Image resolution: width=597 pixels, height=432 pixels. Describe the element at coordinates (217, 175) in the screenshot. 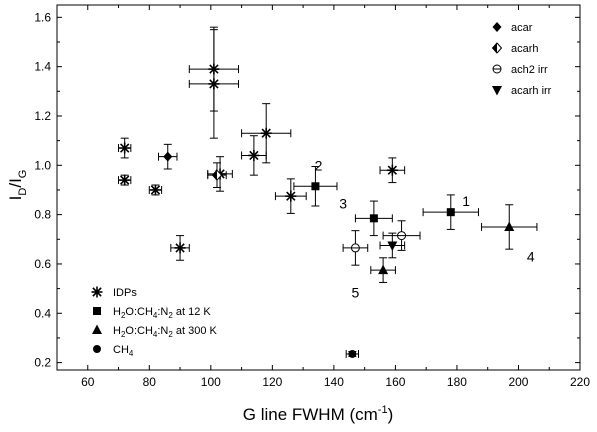

I see `point-acarh` at that location.